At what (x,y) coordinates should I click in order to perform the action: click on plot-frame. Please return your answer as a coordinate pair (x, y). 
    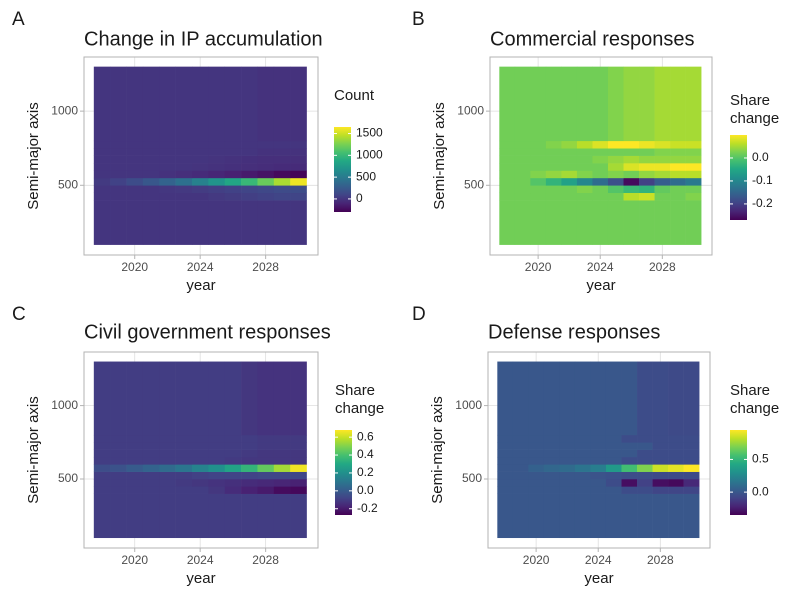
    Looking at the image, I should click on (201, 156).